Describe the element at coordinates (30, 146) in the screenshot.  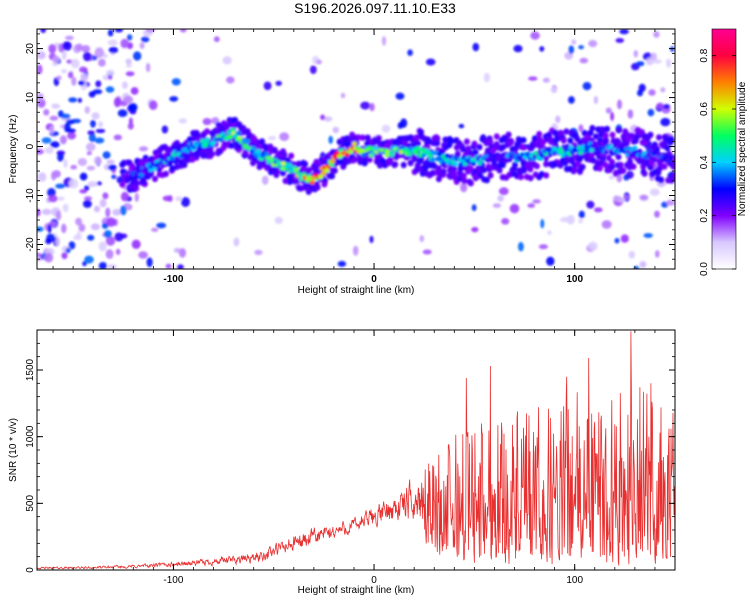
I see `y-tick-label: 0` at that location.